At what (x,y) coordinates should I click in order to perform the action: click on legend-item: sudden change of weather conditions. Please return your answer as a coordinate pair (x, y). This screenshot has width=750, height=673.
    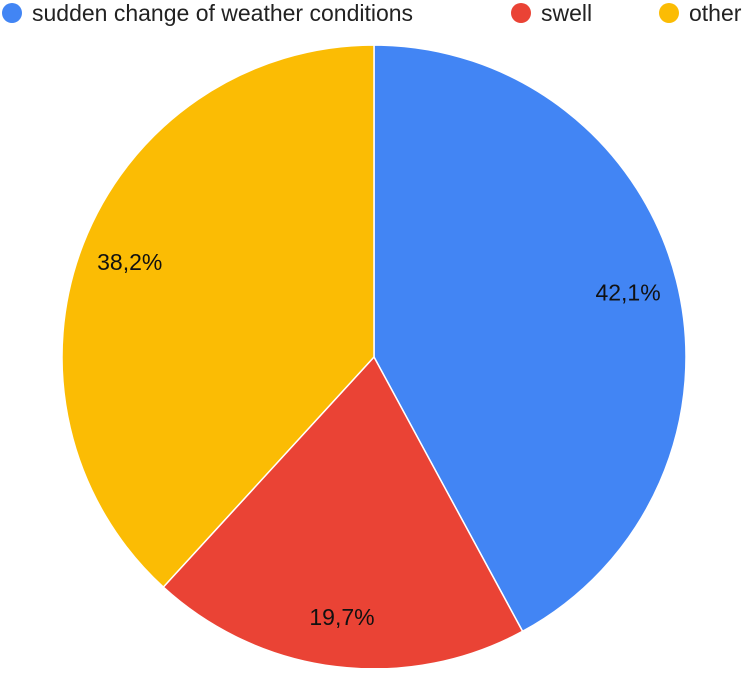
    Looking at the image, I should click on (207, 13).